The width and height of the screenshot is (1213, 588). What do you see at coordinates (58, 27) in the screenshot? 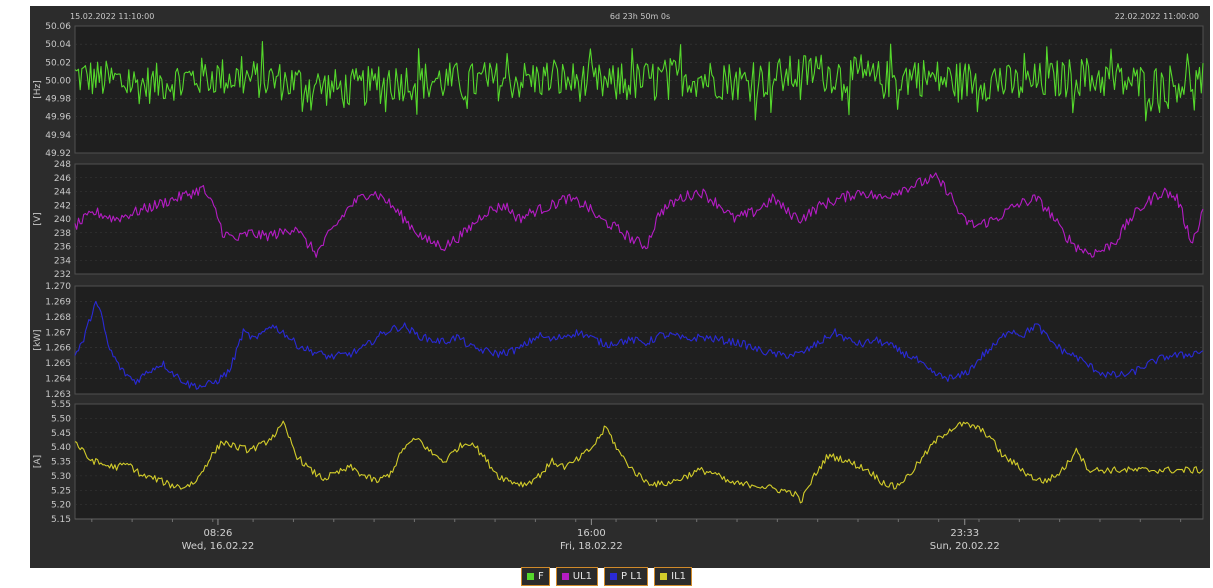
I see `y-tick-label-f: 50.06` at bounding box center [58, 27].